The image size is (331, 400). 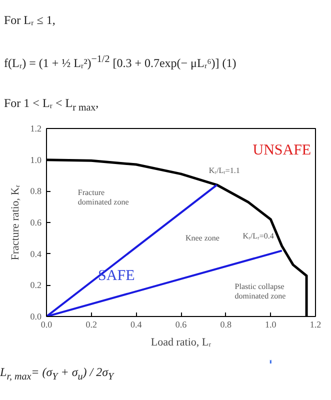 I want to click on annotation: Plastic collapse dominated zone, so click(x=260, y=291).